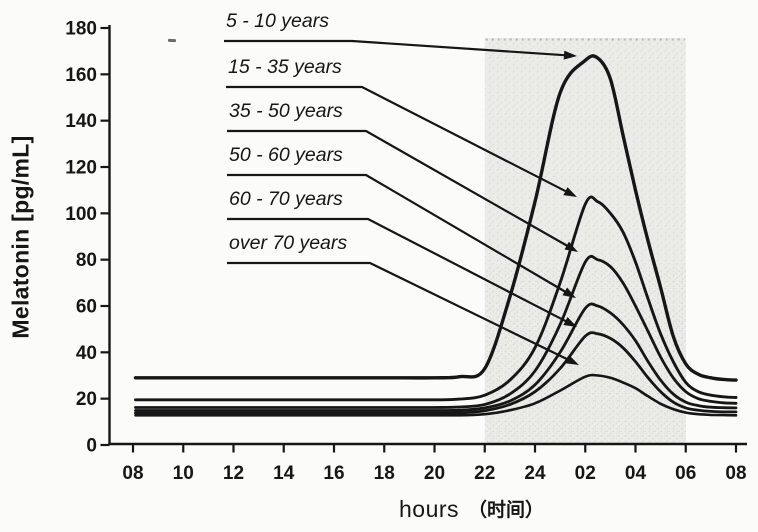 The image size is (758, 532). Describe the element at coordinates (436, 395) in the screenshot. I see `curve-over-70-years` at that location.